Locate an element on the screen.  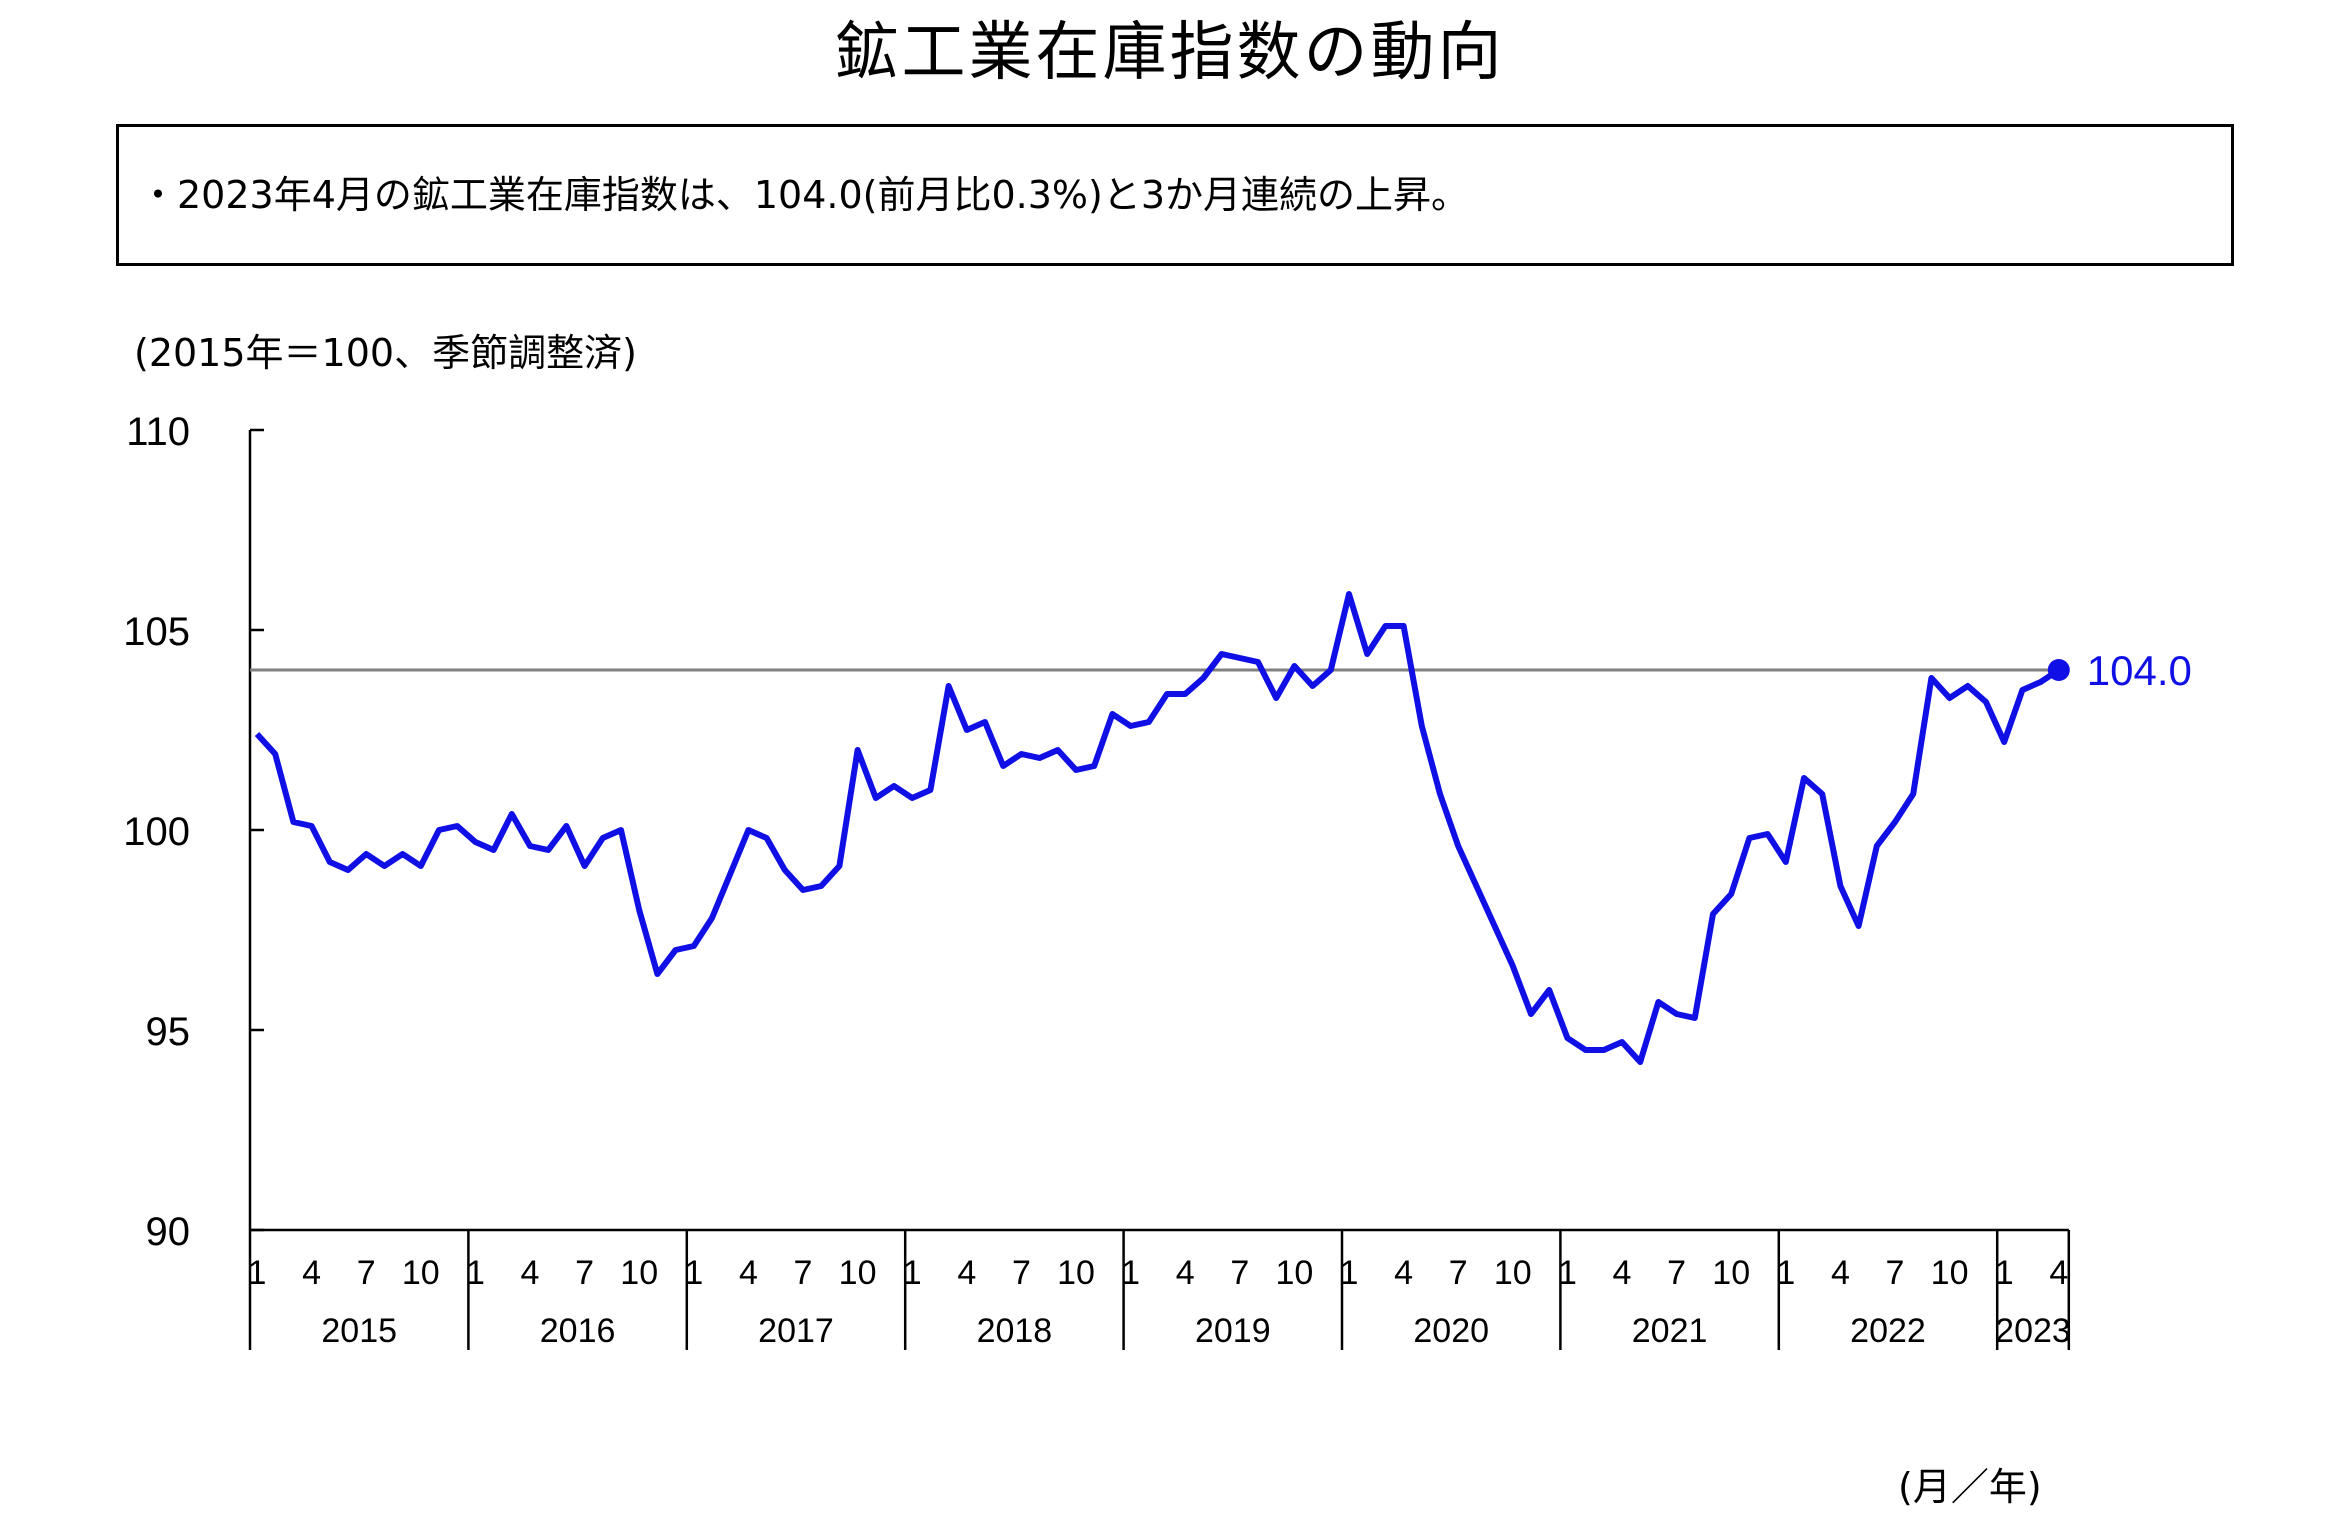
y-tick-label: 105 is located at coordinates (156, 632).